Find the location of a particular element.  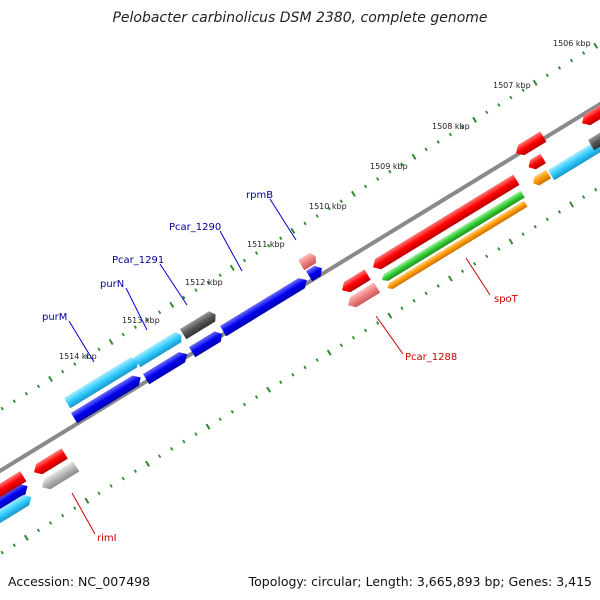

gene-label-spot: spoT is located at coordinates (506, 299).